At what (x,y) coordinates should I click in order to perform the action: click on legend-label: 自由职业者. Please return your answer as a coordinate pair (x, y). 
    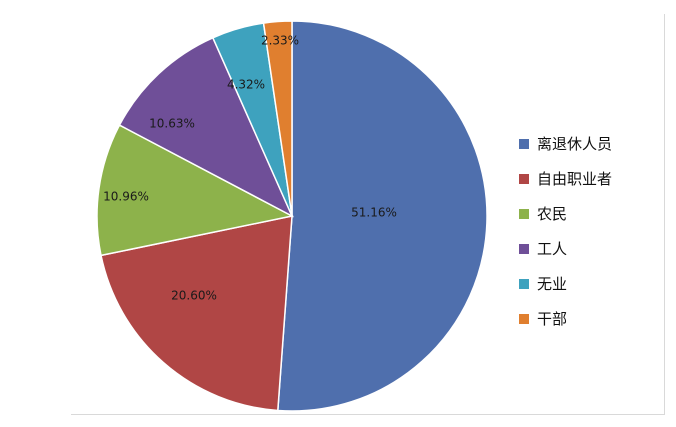
    Looking at the image, I should click on (575, 179).